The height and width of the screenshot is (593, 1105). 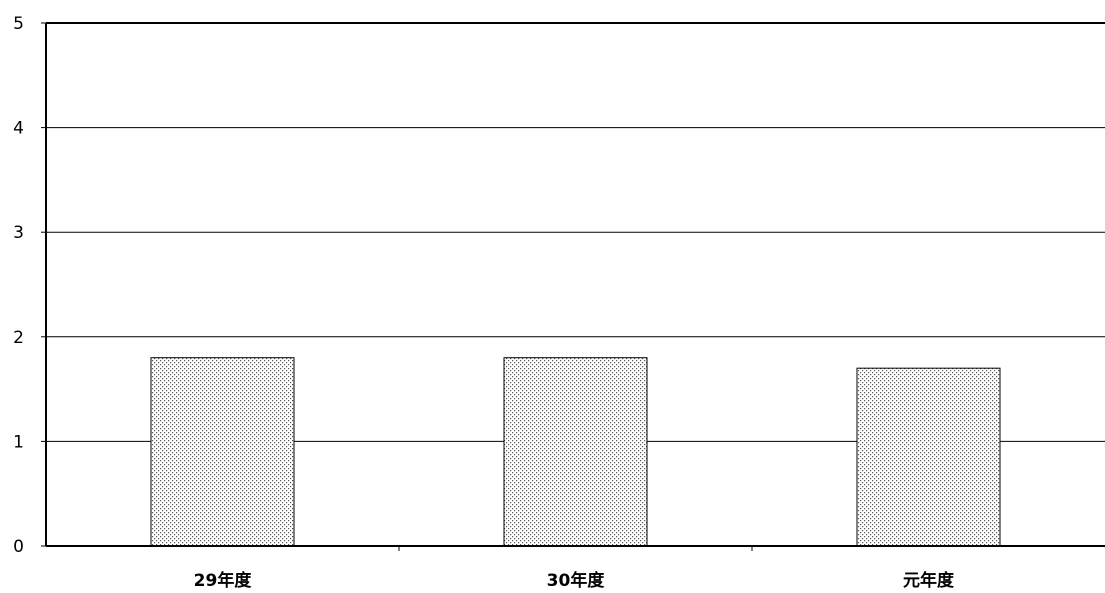 I want to click on x-tick-label: 30年度, so click(x=576, y=580).